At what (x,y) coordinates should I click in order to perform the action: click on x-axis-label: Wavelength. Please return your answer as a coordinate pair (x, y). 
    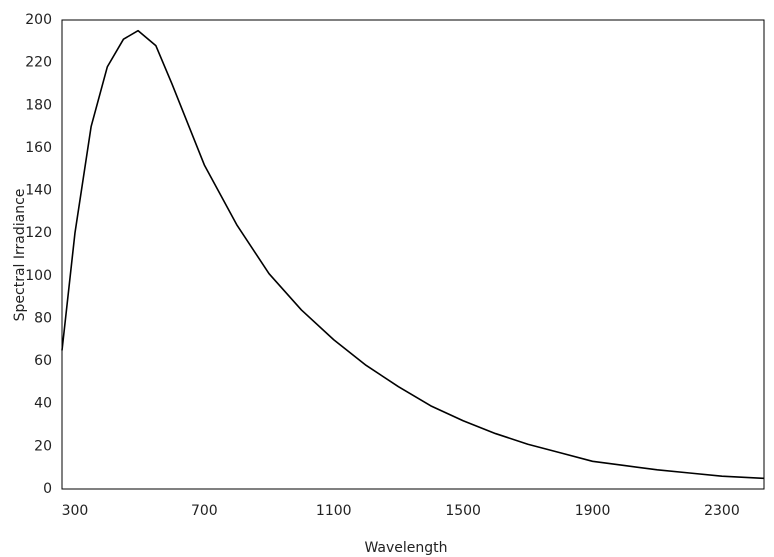
    Looking at the image, I should click on (405, 548).